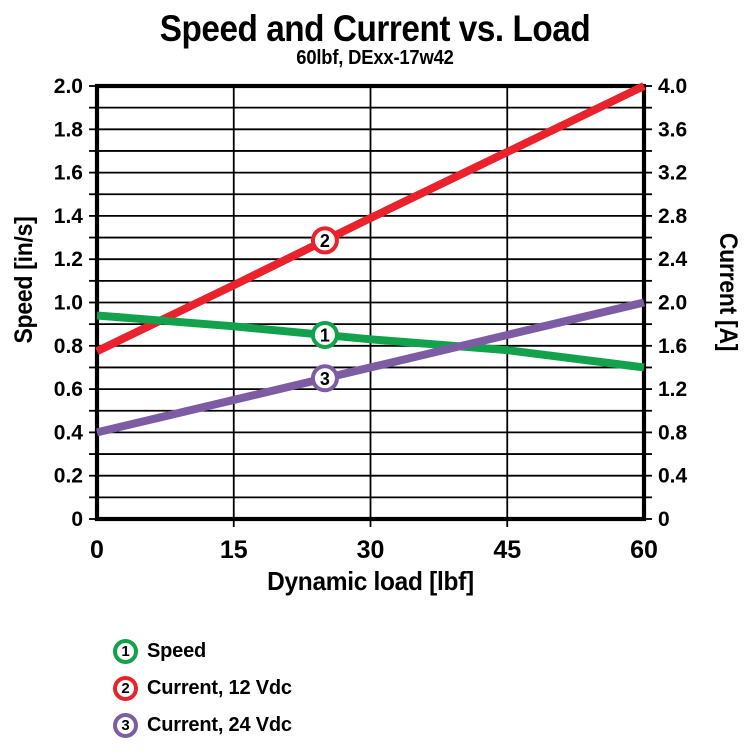  I want to click on x-tick-label: 45, so click(507, 550).